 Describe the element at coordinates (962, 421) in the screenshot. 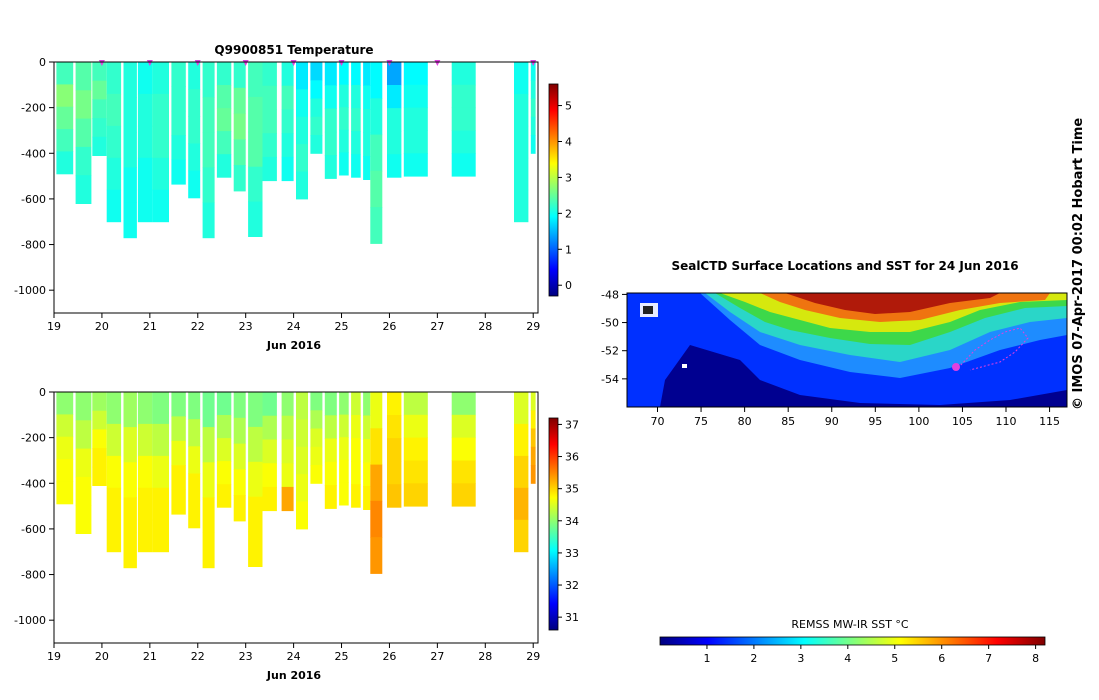

I see `sst-x-tick-label: 105` at that location.